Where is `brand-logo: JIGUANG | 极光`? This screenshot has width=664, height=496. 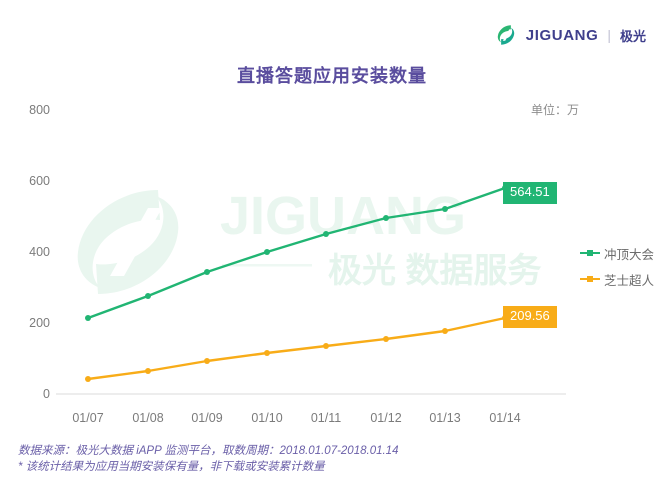
brand-logo: JIGUANG | 极光 is located at coordinates (569, 35).